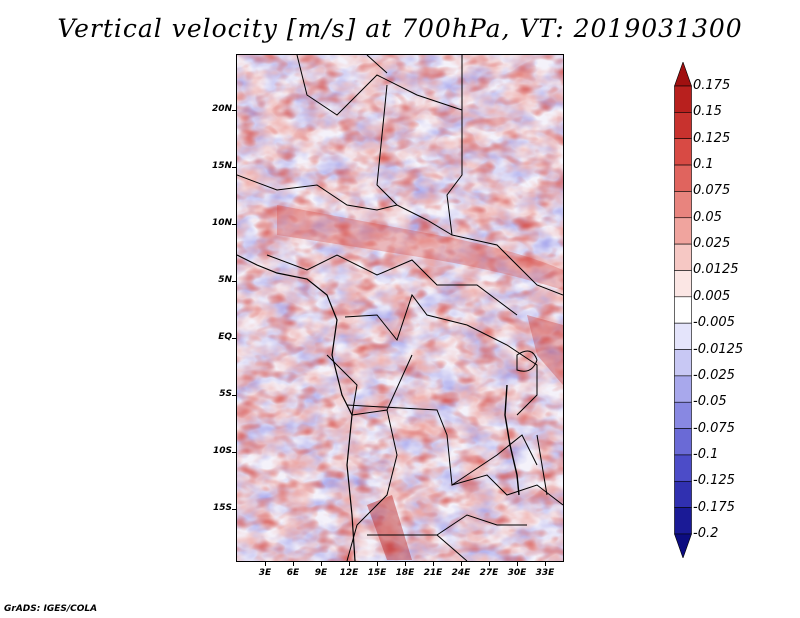  I want to click on lat-label-eq: EQ, so click(225, 337).